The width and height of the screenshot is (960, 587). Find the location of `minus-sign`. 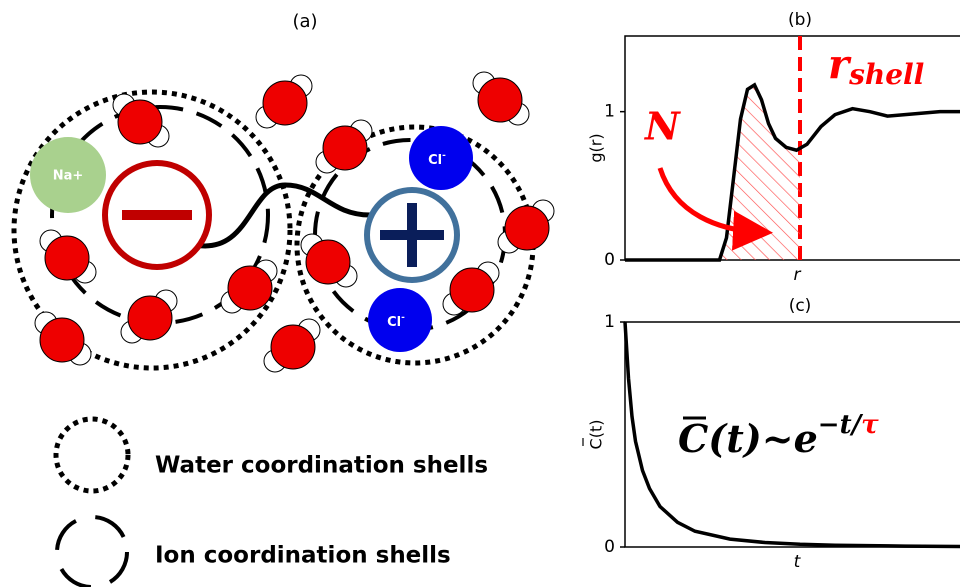

minus-sign is located at coordinates (157, 215).